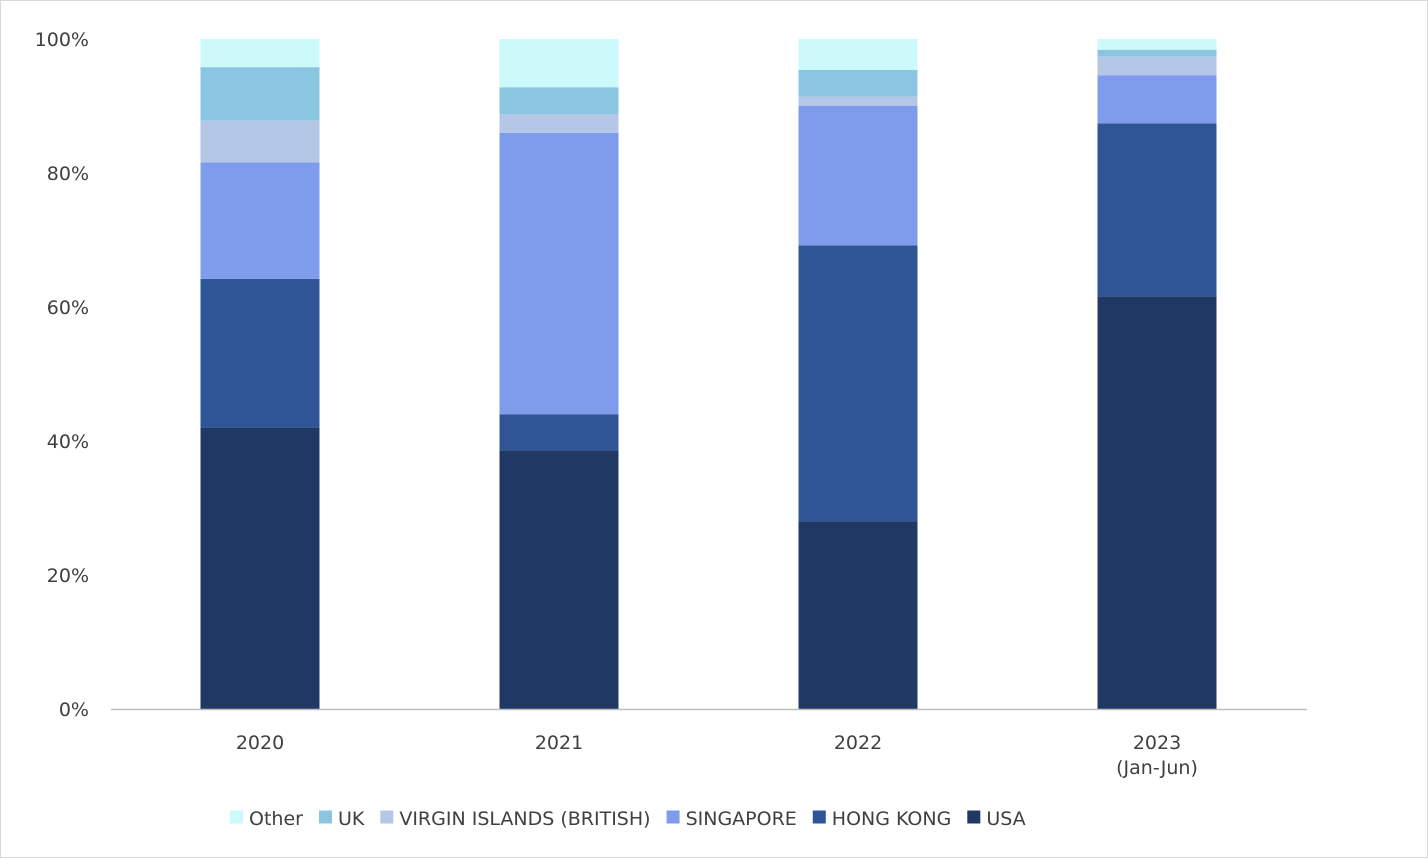 The image size is (1428, 859). I want to click on legend-label: SINGAPORE, so click(741, 819).